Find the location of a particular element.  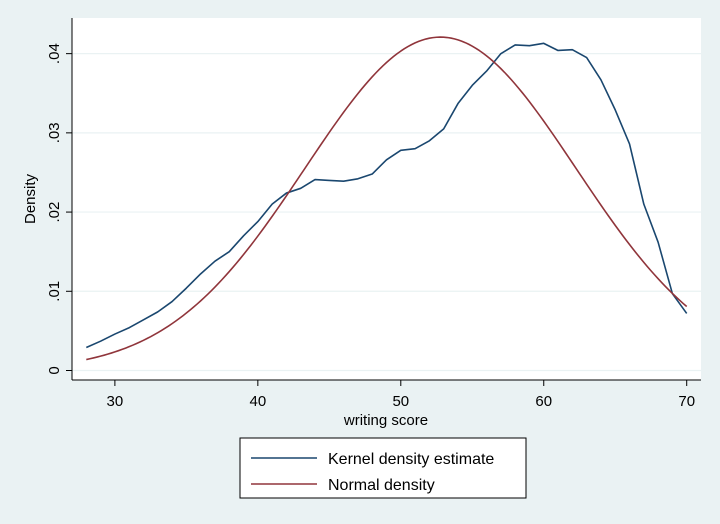

x-tick-label: 30 is located at coordinates (115, 401).